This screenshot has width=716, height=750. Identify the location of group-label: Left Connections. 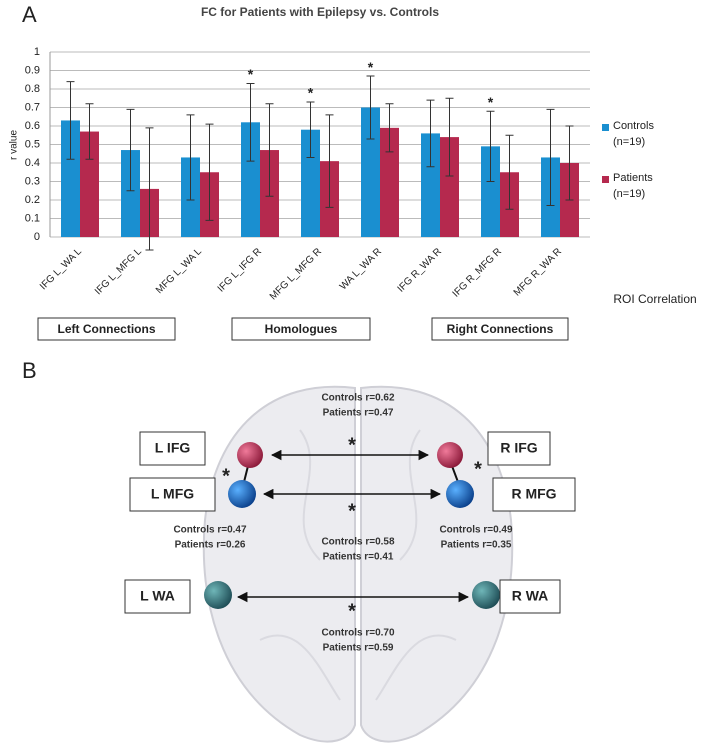
(107, 329).